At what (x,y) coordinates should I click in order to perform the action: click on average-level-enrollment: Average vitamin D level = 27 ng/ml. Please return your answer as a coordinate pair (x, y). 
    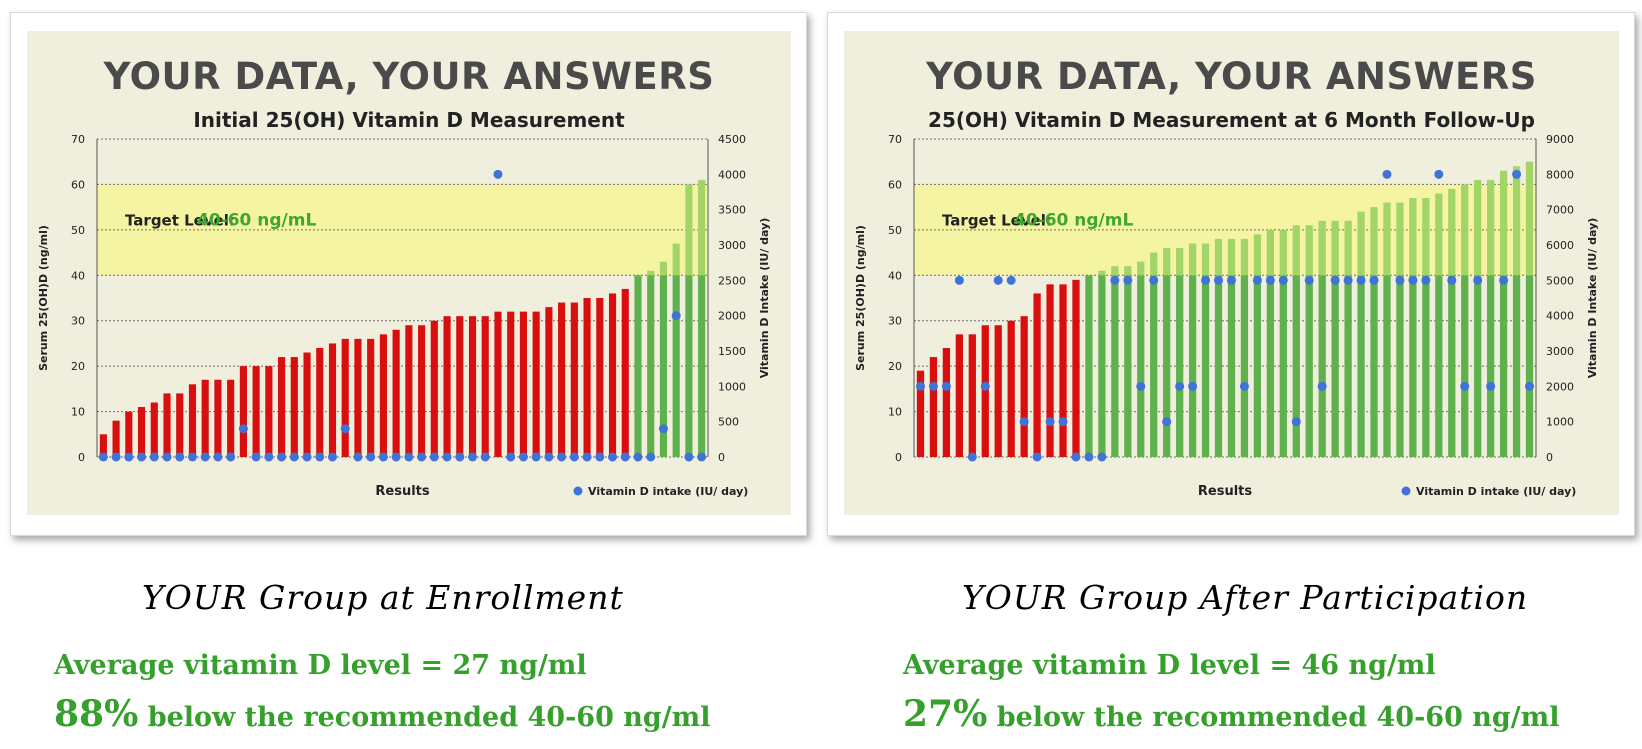
    Looking at the image, I should click on (320, 665).